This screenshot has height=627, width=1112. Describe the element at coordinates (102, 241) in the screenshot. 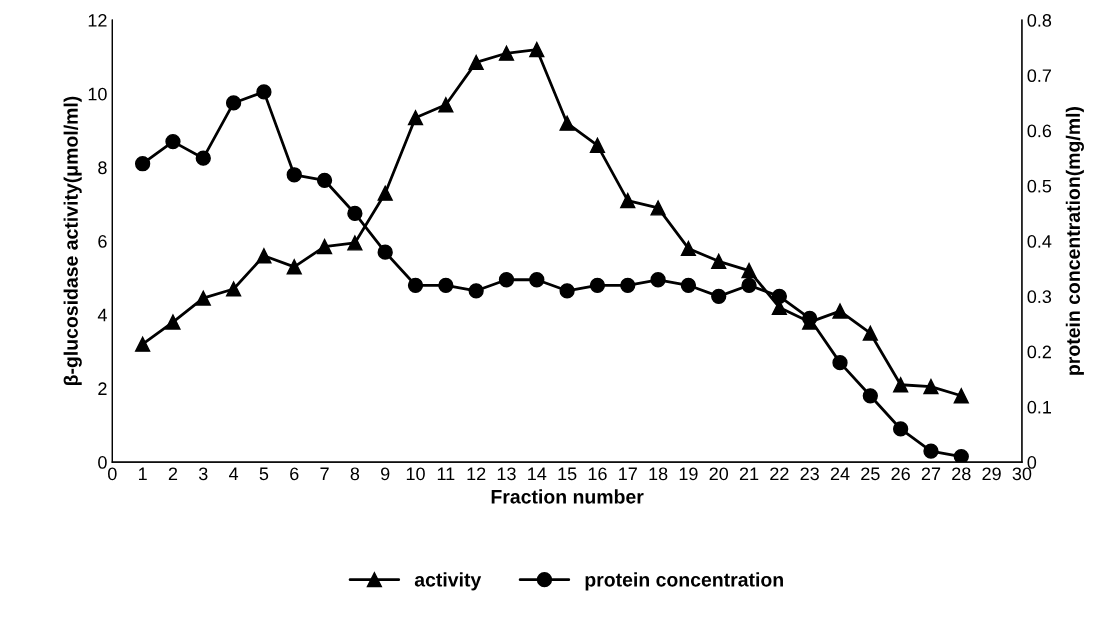

I see `y-tick-label: 6` at that location.